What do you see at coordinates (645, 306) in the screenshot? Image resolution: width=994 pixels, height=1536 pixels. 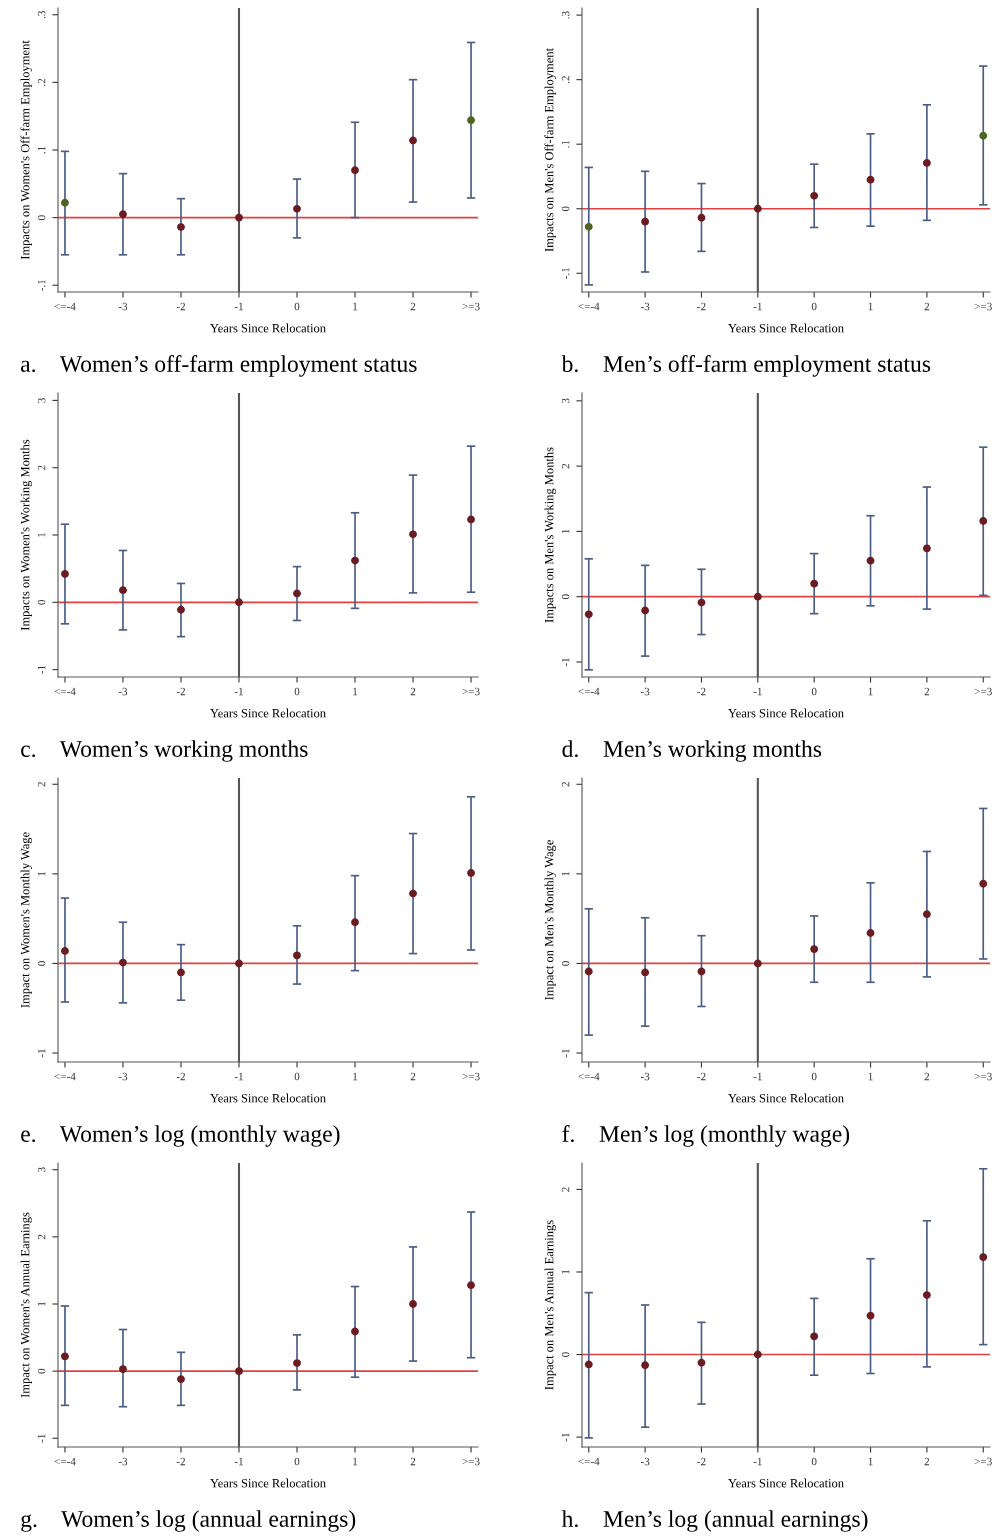 I see `x-tick-label: -3` at bounding box center [645, 306].